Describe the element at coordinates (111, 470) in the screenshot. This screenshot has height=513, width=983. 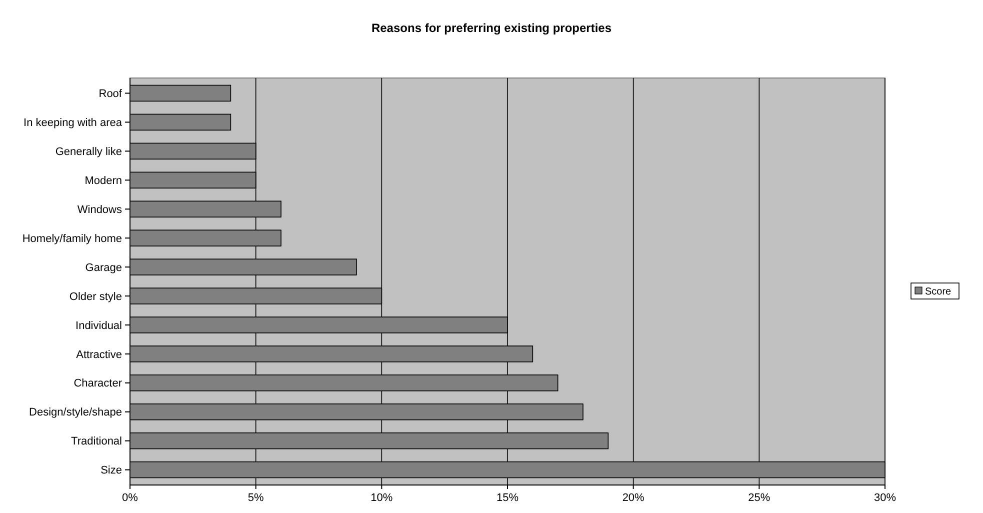
I see `y-tick-label: Size` at that location.